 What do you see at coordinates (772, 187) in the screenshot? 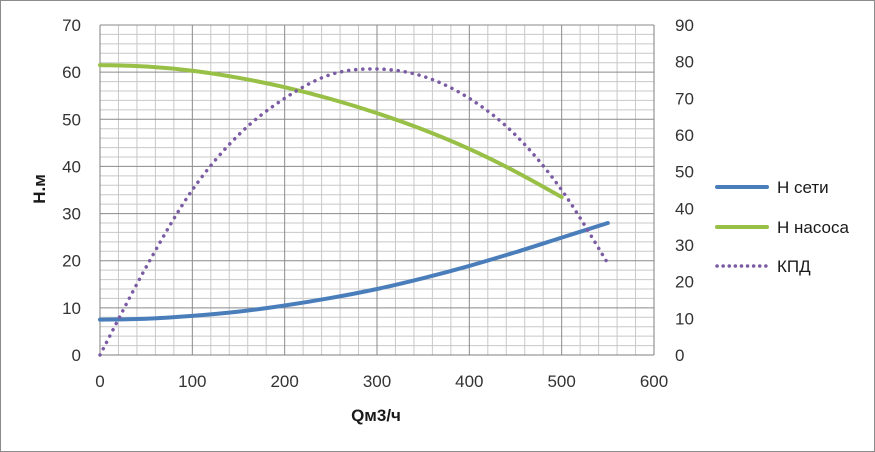
I see `legend-item-n-seti: Н сети` at bounding box center [772, 187].